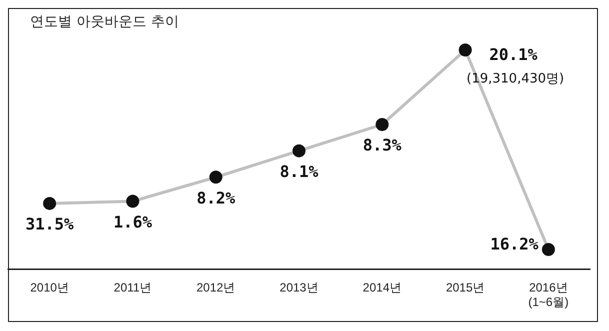 The height and width of the screenshot is (331, 609). Describe the element at coordinates (49, 287) in the screenshot. I see `x-tick-label: 2010년` at that location.